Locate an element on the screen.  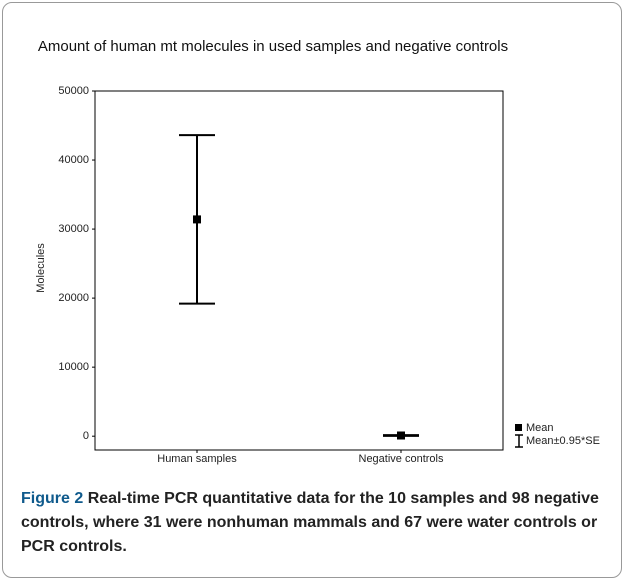
x-tick-label: Negative controls is located at coordinates (401, 459).